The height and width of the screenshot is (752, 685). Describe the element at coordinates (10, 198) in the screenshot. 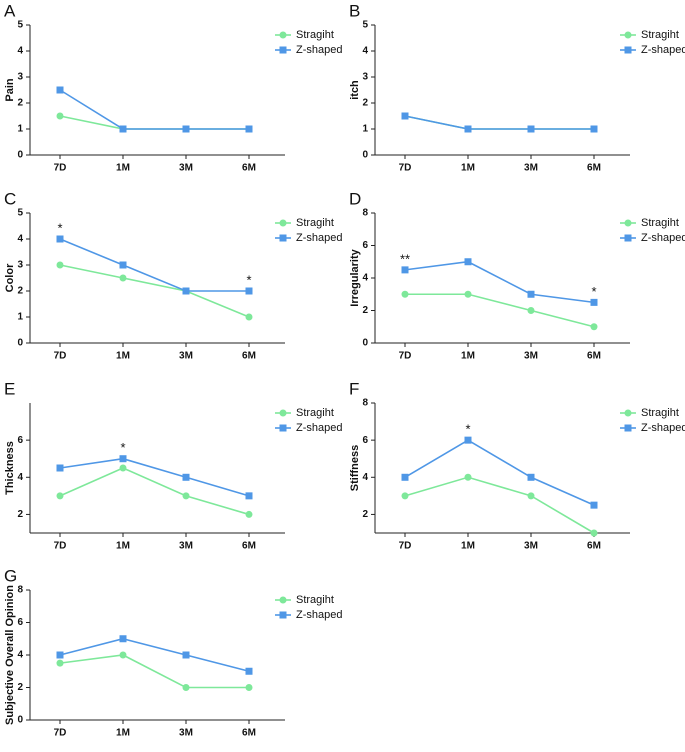

I see `panel-label: C` at that location.